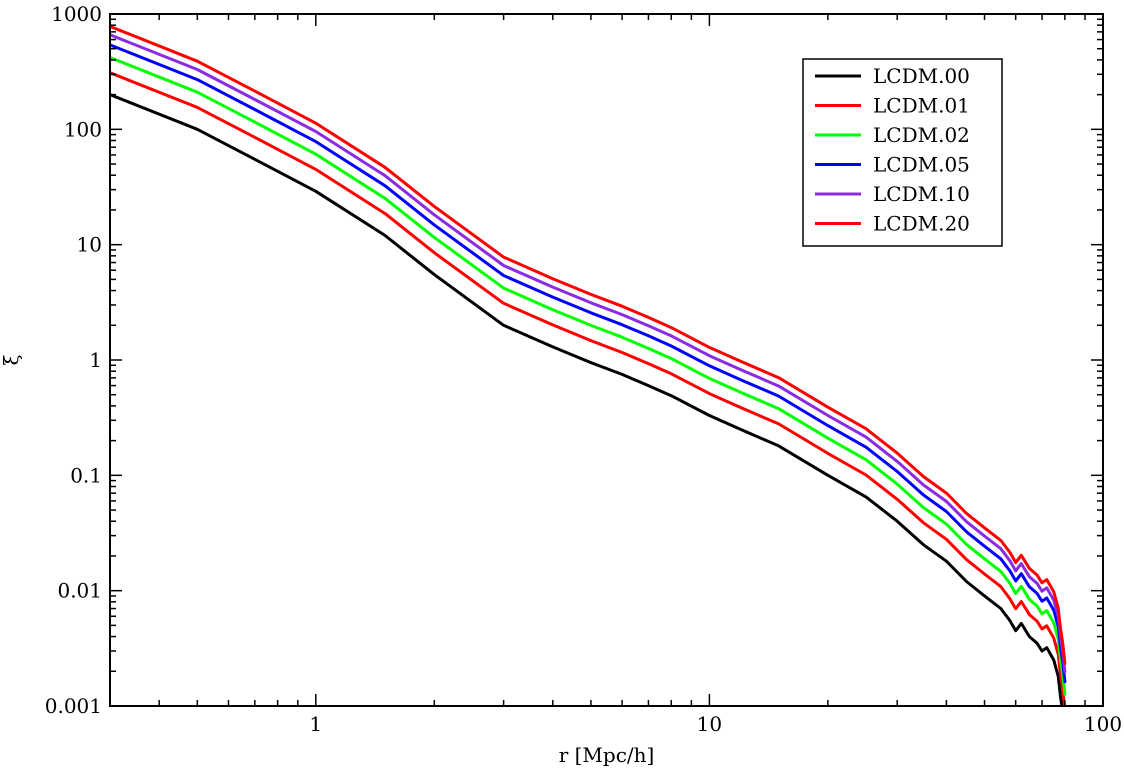 The width and height of the screenshot is (1124, 774). I want to click on y-tick-label: 0.01, so click(79, 591).